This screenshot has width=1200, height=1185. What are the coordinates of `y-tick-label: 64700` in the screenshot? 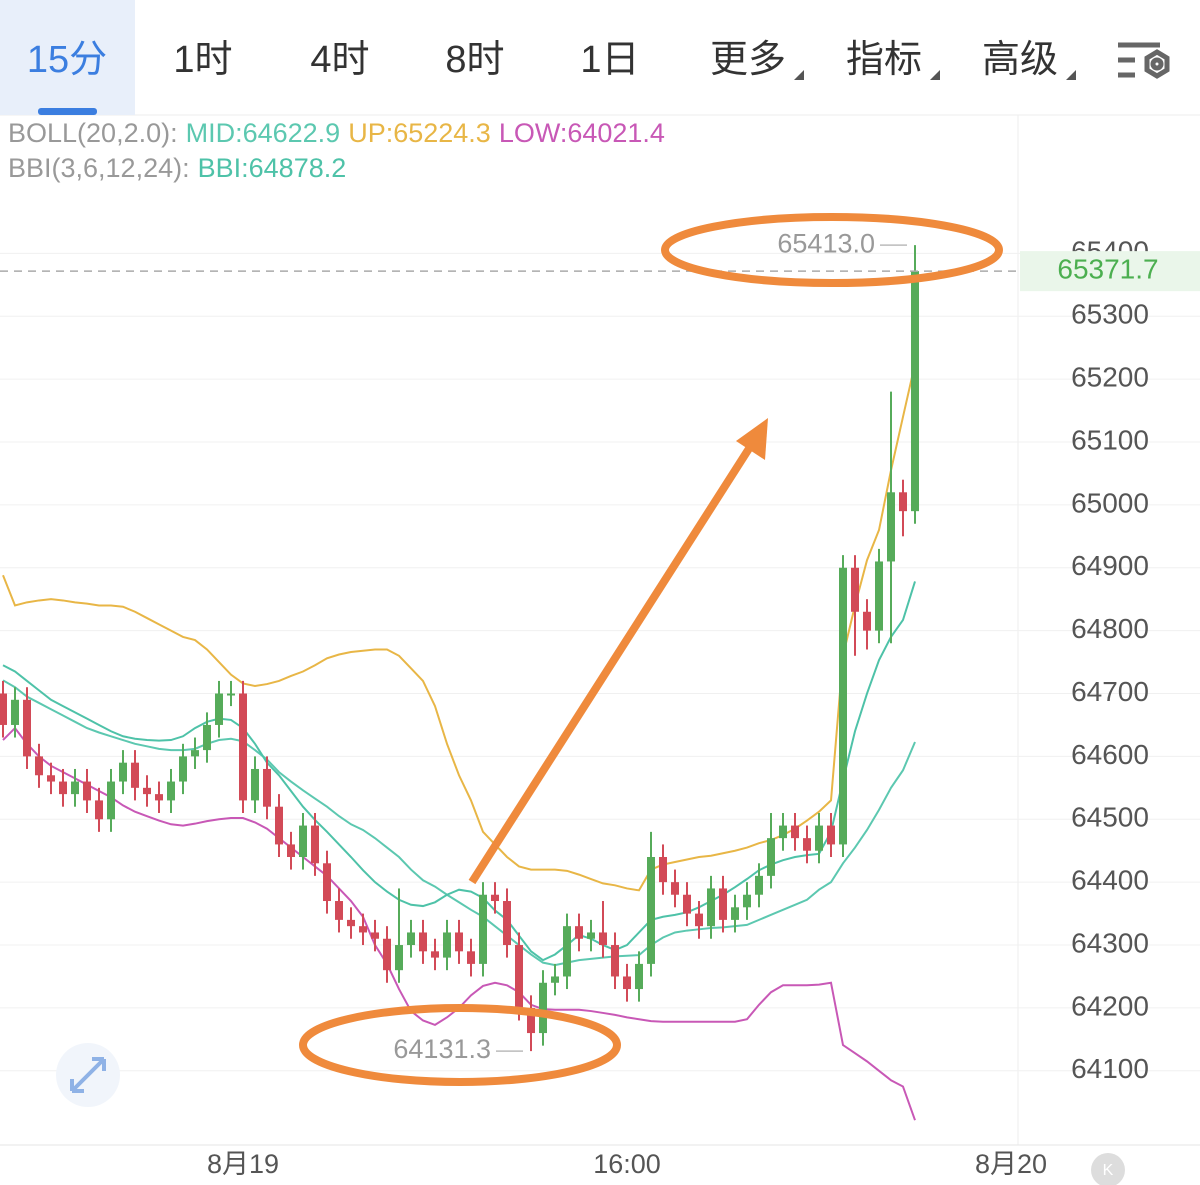 It's located at (1110, 691).